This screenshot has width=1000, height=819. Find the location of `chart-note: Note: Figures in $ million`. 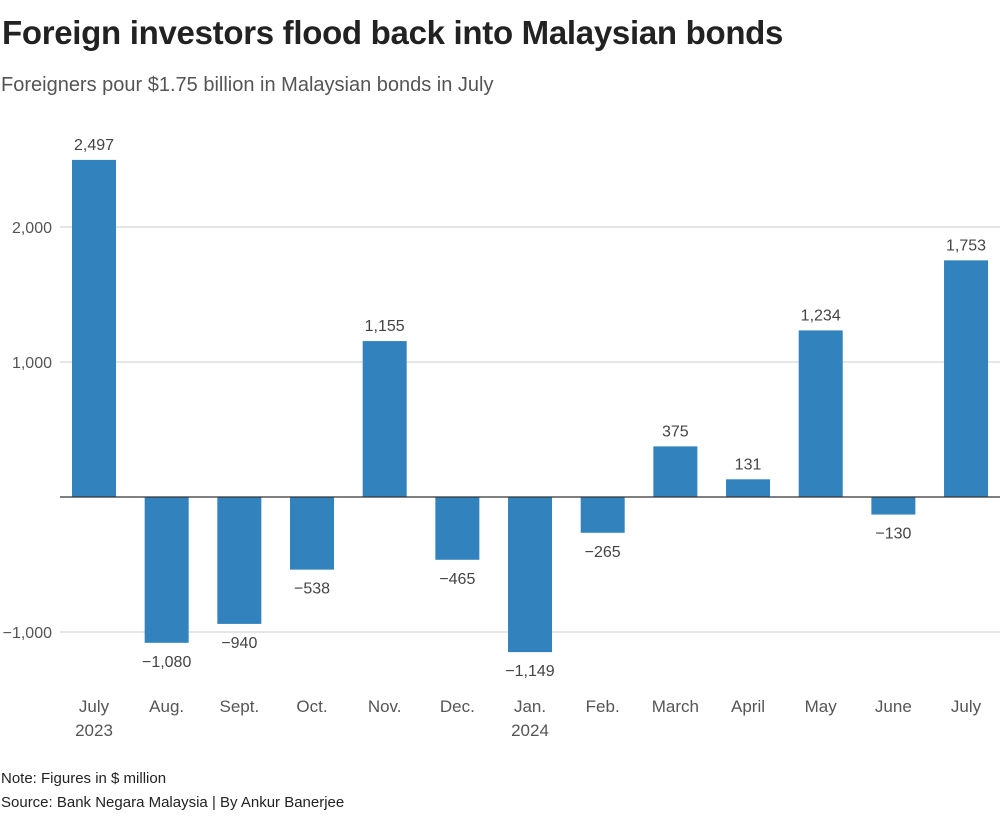

chart-note: Note: Figures in $ million is located at coordinates (84, 778).